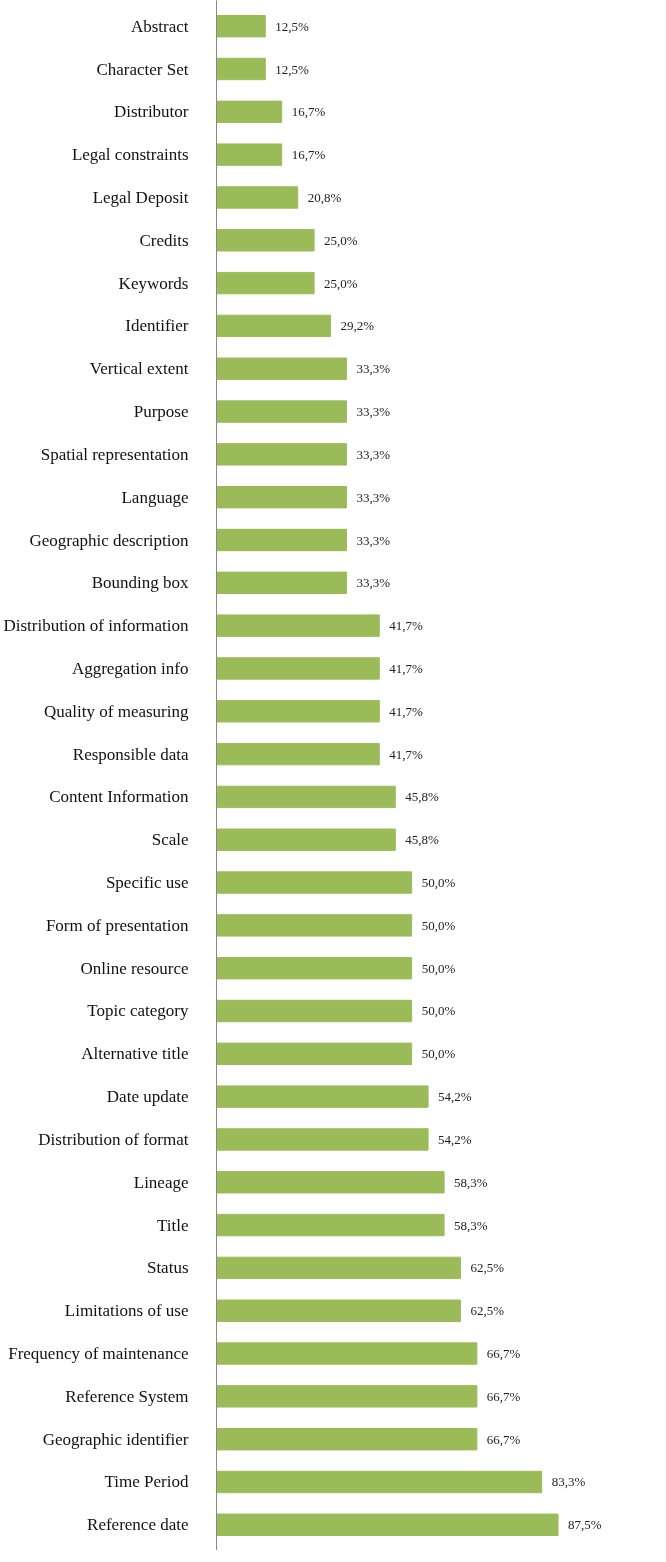 The width and height of the screenshot is (666, 1562). I want to click on y-tick-label: Alternative title, so click(135, 1054).